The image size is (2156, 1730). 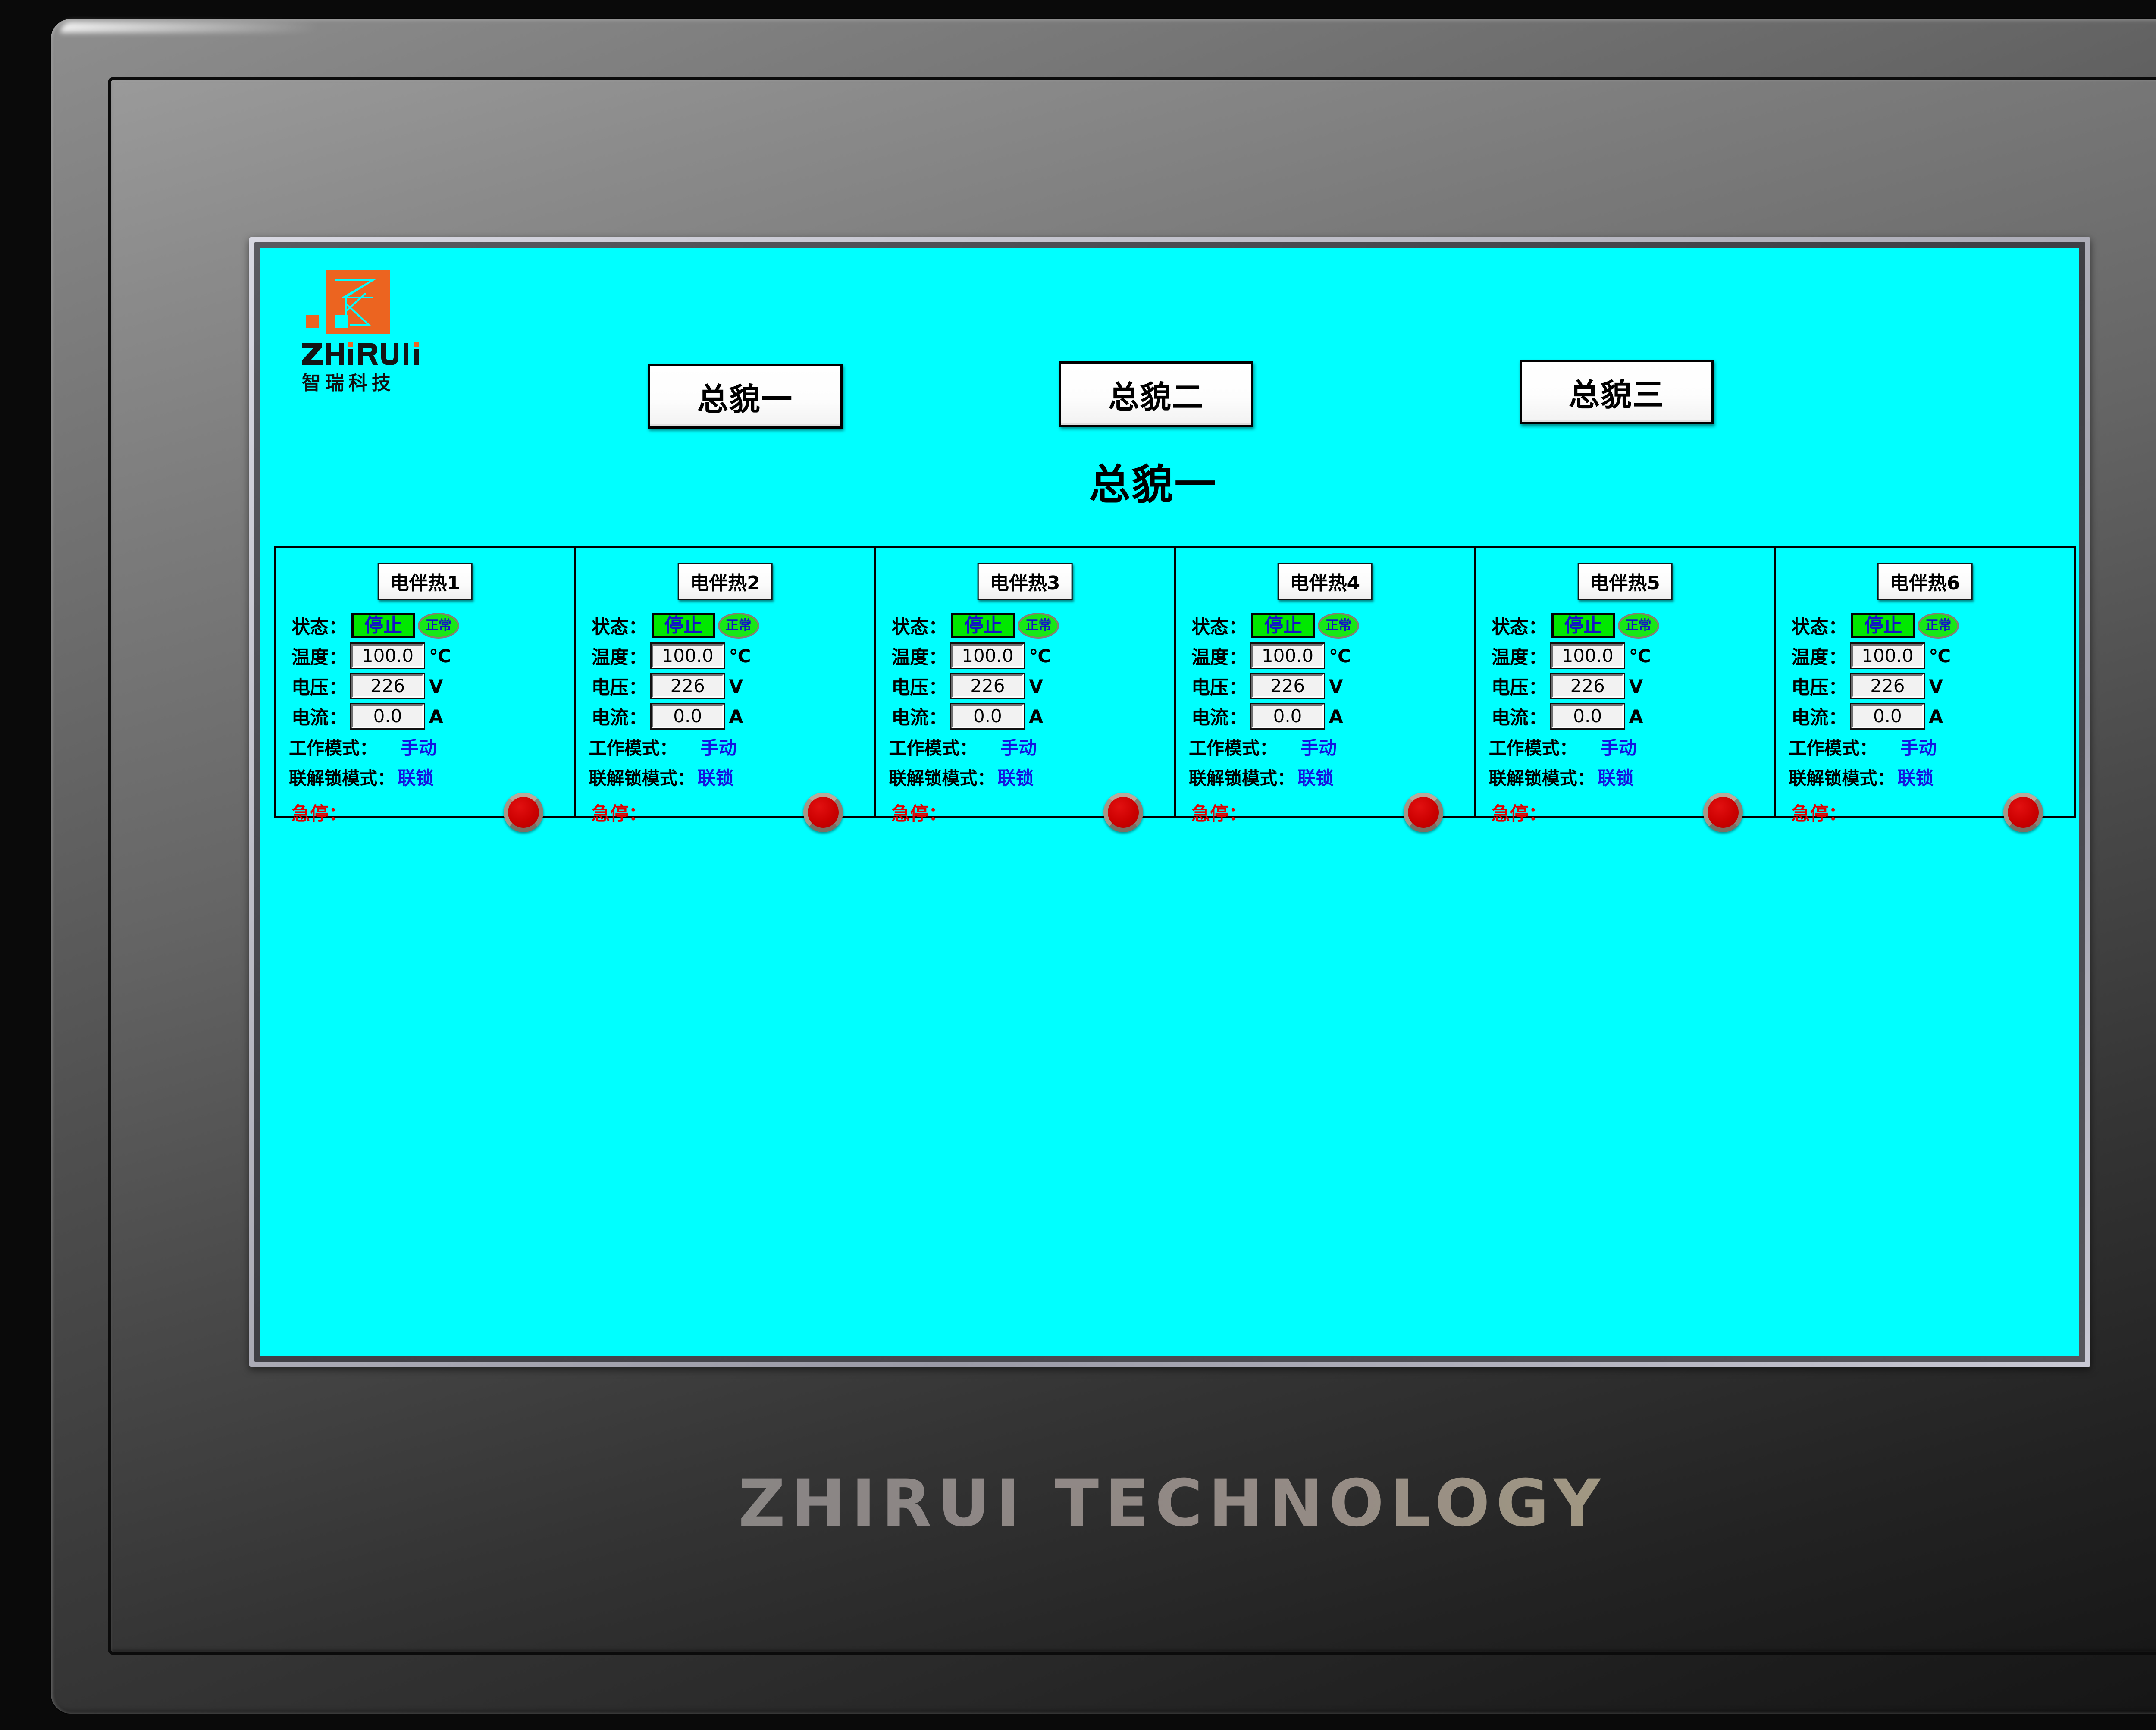 I want to click on status-value-box-4: 停止, so click(x=1283, y=625).